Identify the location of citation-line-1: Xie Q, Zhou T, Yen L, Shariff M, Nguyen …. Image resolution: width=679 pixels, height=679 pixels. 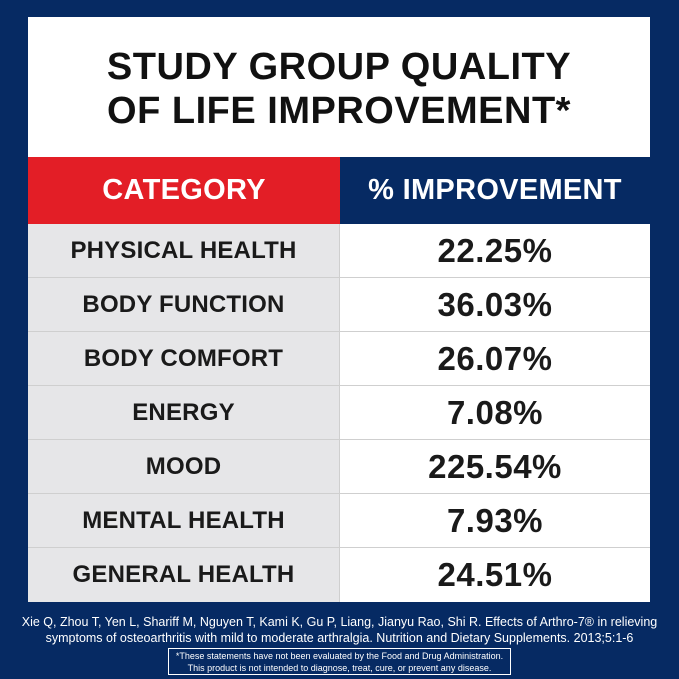
(339, 622).